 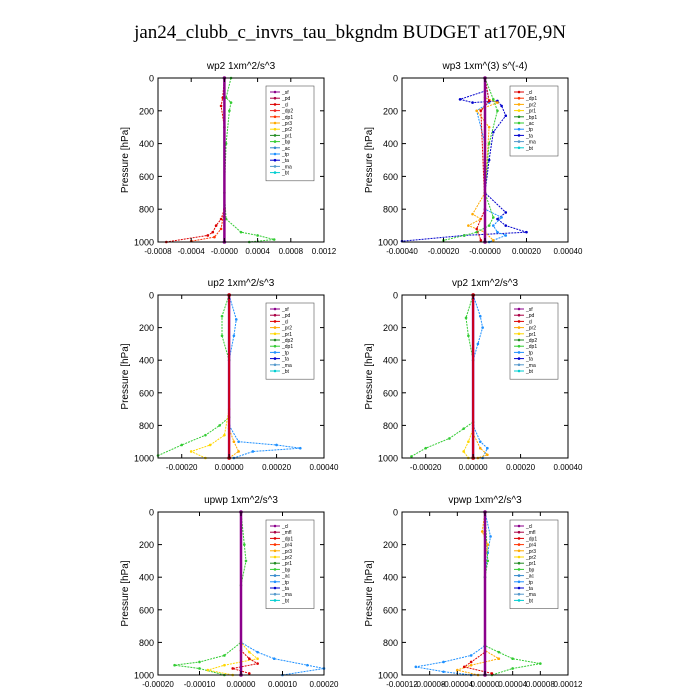 I want to click on legend-entry: _pr3, so click(x=530, y=552).